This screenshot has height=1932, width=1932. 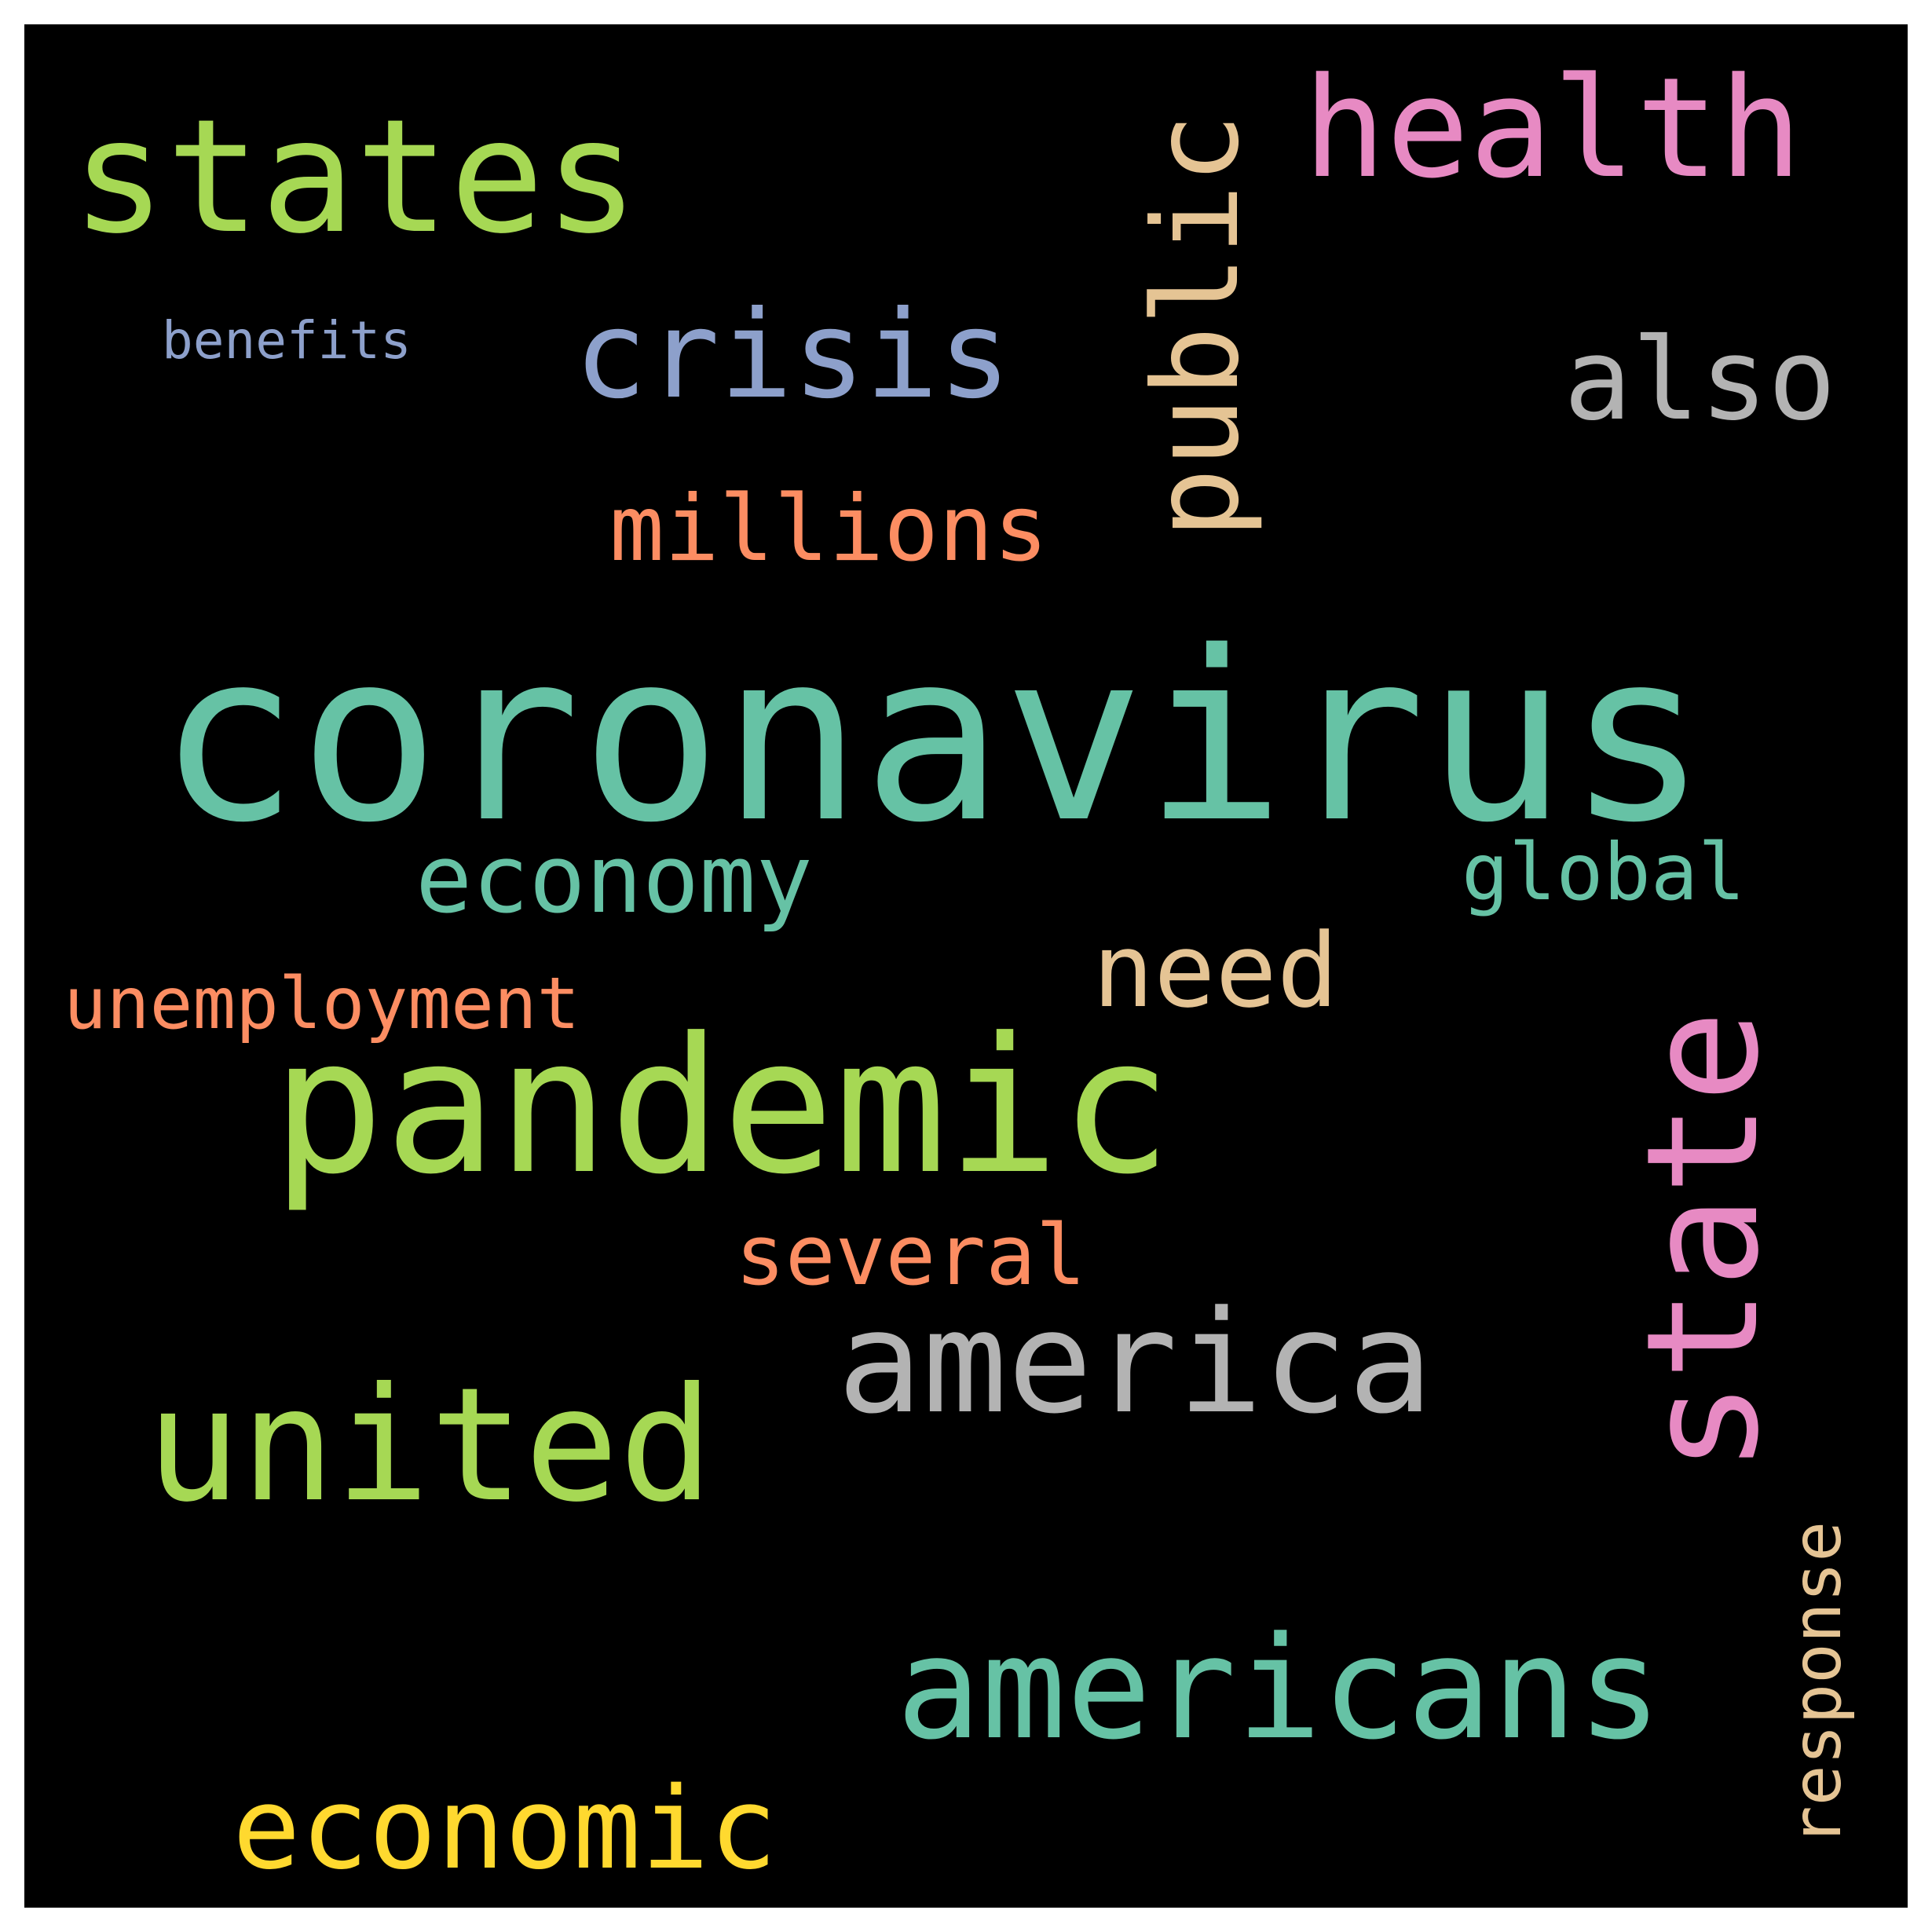 I want to click on word-need: need, so click(x=1216, y=971).